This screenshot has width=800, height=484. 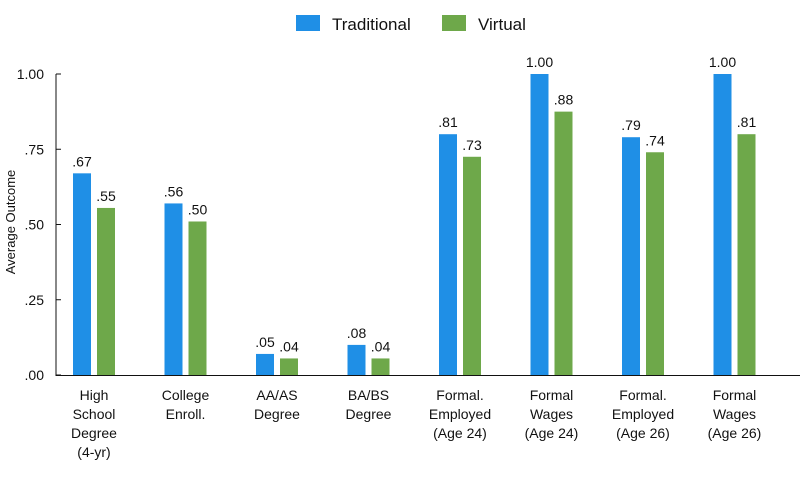 What do you see at coordinates (94, 423) in the screenshot?
I see `category-label: High School Degree (4-yr)` at bounding box center [94, 423].